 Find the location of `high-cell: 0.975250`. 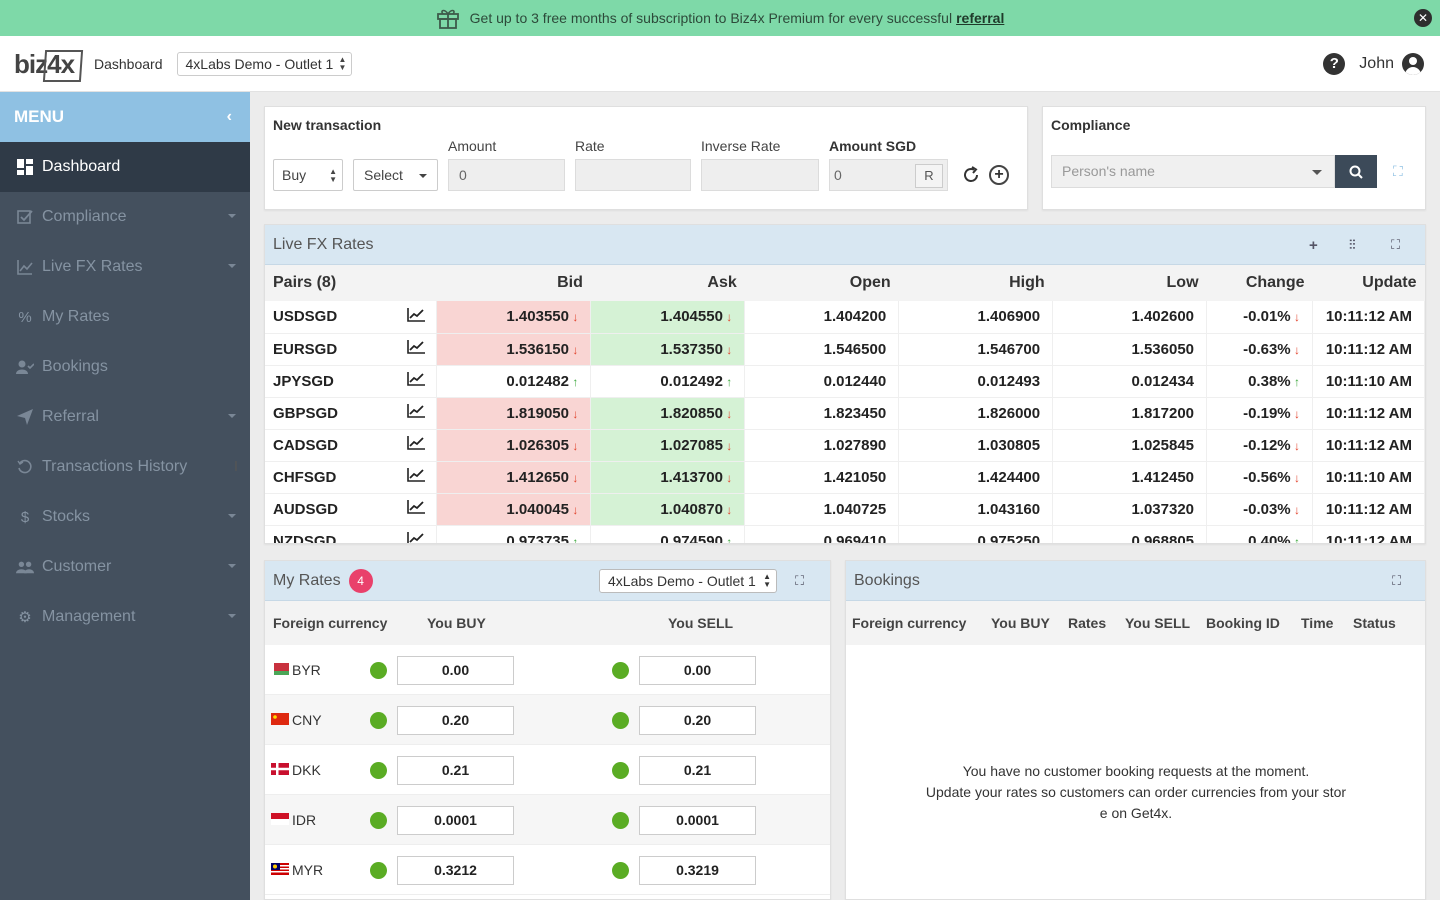

high-cell: 0.975250 is located at coordinates (976, 534).